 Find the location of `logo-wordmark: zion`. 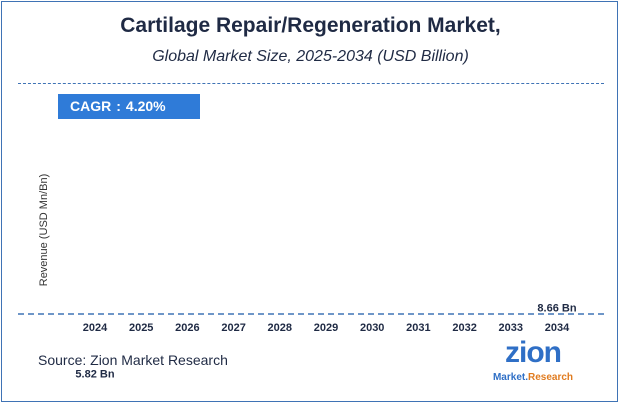

logo-wordmark: zion is located at coordinates (533, 352).